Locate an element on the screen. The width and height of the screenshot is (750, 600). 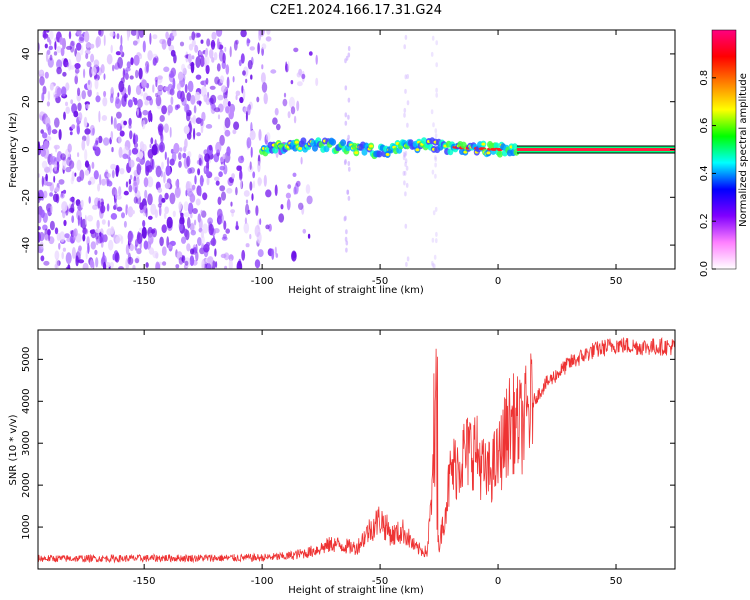
colorbar-gradient is located at coordinates (724, 149).